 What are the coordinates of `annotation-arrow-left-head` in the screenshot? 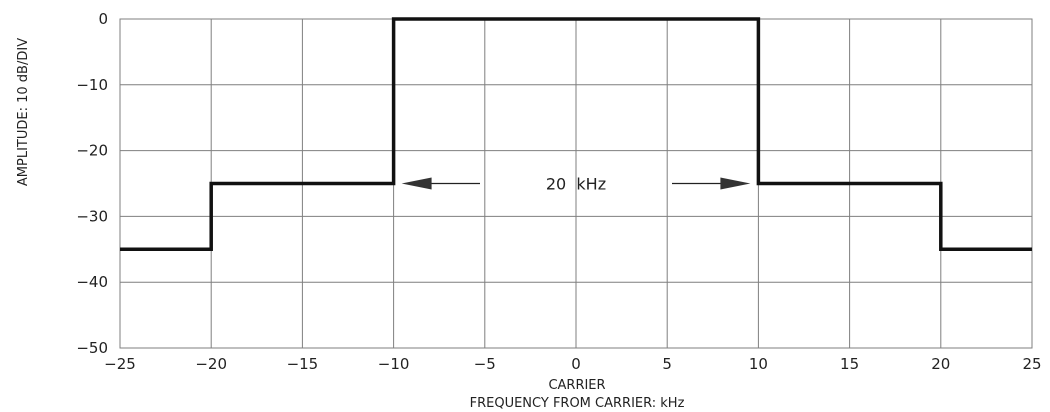 It's located at (417, 184).